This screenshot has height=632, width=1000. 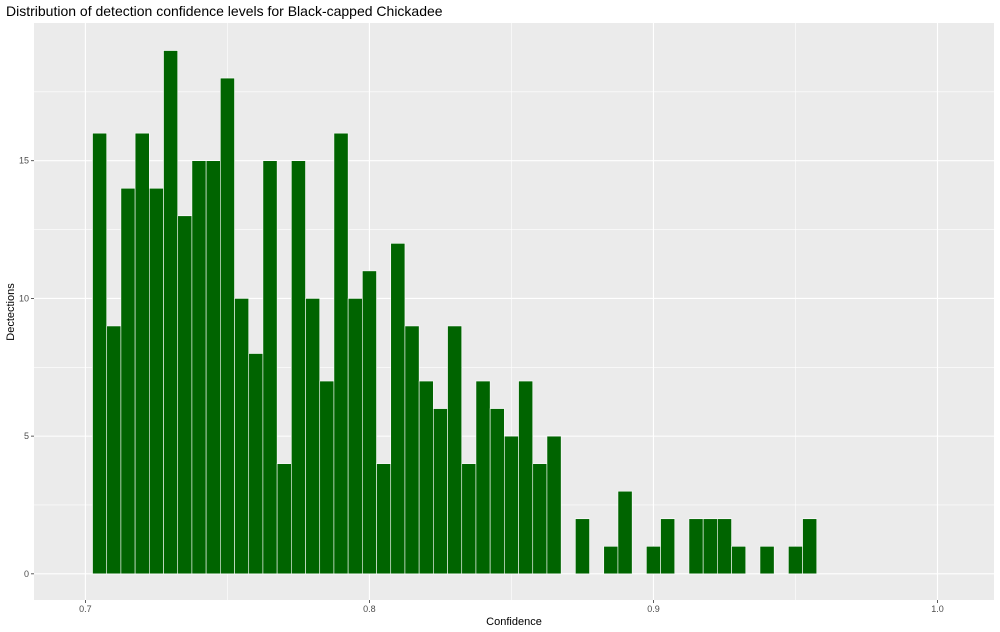 I want to click on y-tick-label: 15, so click(x=24, y=161).